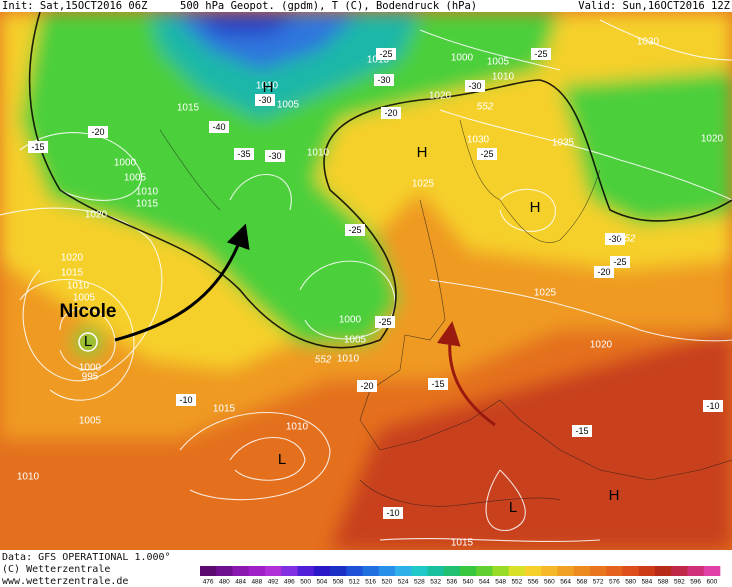  Describe the element at coordinates (654, 6) in the screenshot. I see `valid-time: Valid: Sun,16OCT2016 12Z` at that location.